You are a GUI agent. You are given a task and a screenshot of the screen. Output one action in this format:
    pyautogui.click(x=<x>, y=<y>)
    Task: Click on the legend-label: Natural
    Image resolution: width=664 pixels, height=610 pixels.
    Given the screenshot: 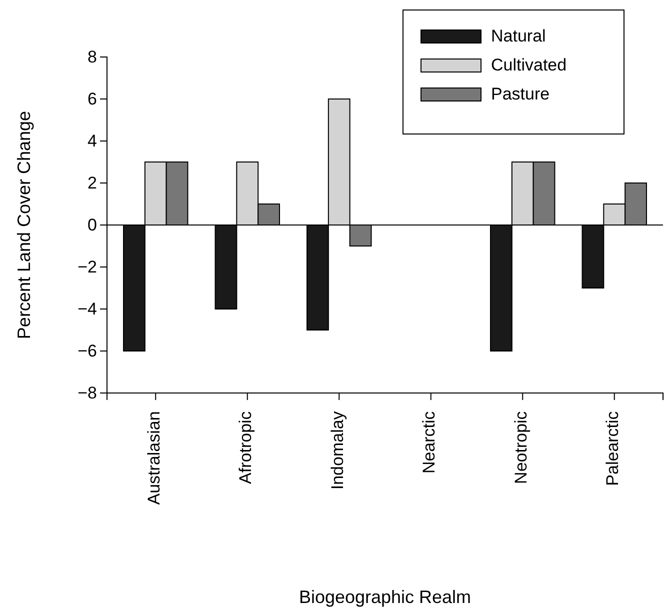 What is the action you would take?
    pyautogui.click(x=518, y=36)
    